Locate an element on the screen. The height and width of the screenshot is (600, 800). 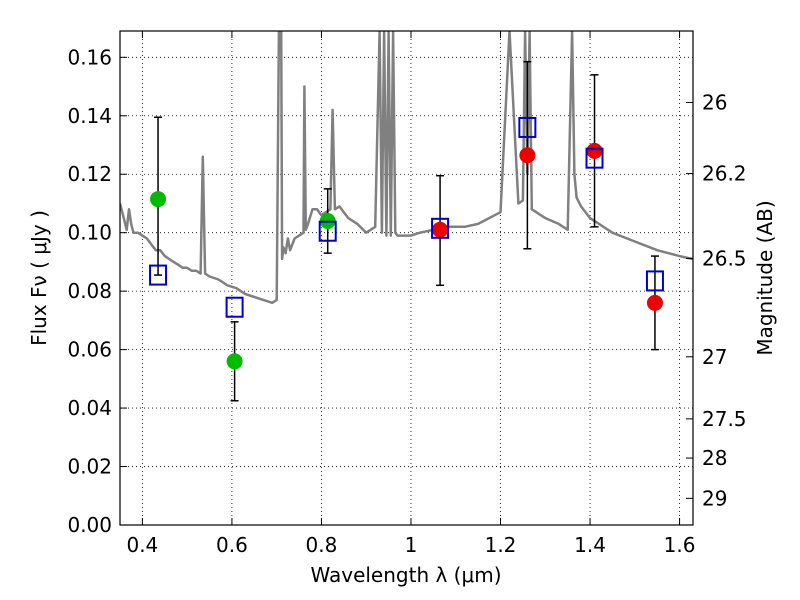
y-tick-label: 0.12 is located at coordinates (89, 174).